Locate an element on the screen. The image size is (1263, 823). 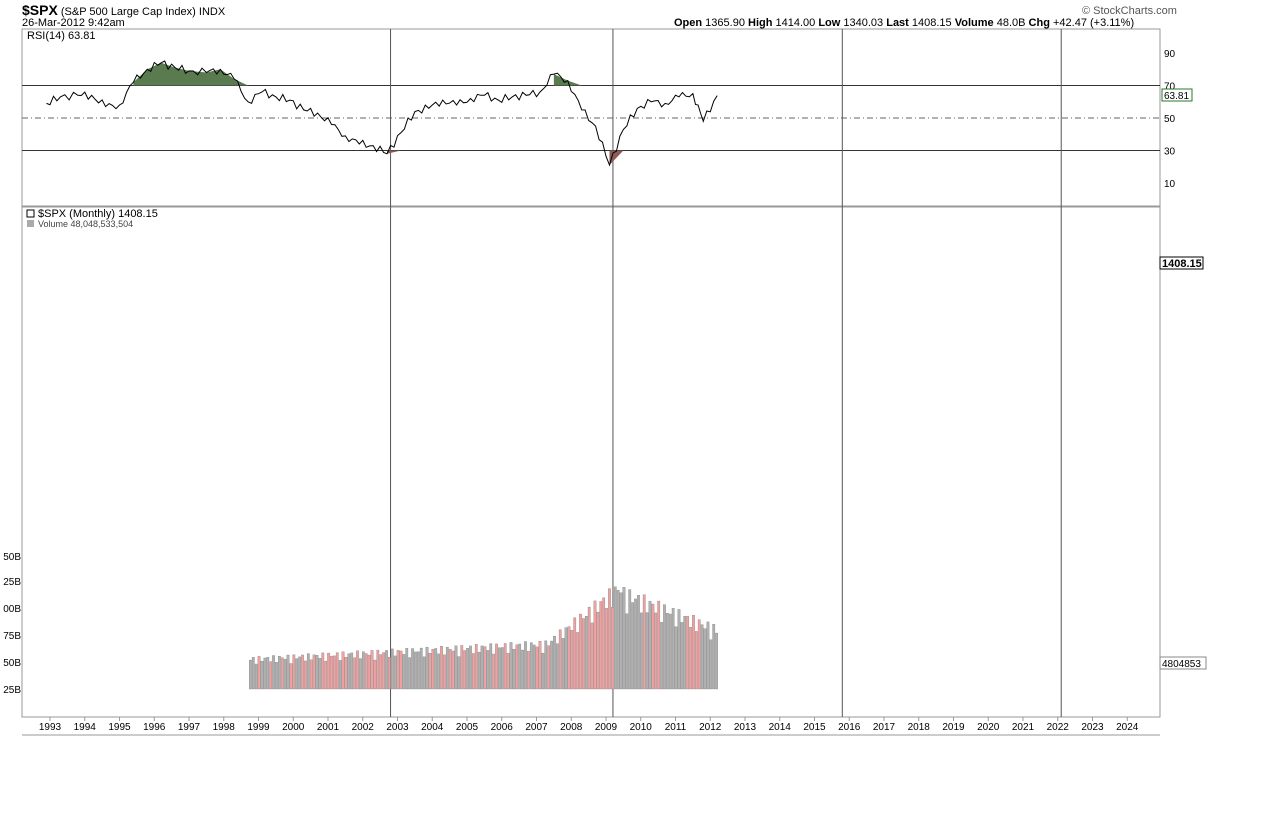
x-tick-label: 2000 is located at coordinates (293, 727).